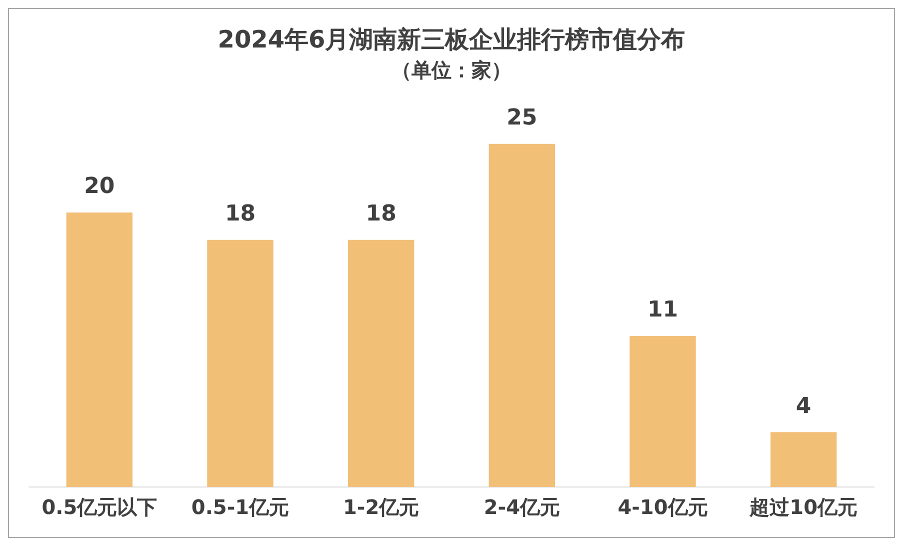 This screenshot has width=903, height=546. What do you see at coordinates (99, 187) in the screenshot?
I see `data-label: 20` at bounding box center [99, 187].